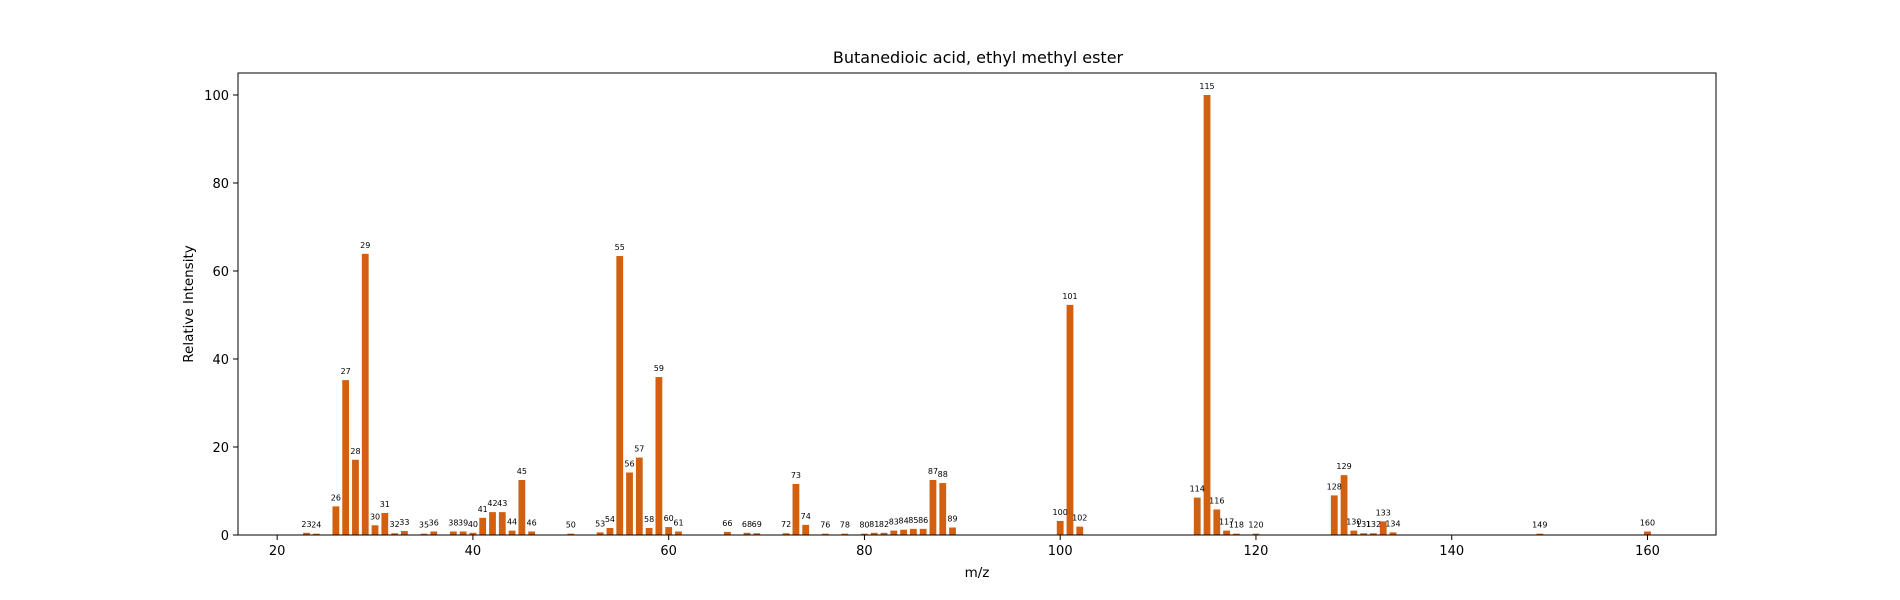 Image resolution: width=1900 pixels, height=600 pixels. Describe the element at coordinates (864, 525) in the screenshot. I see `peak-label-80: 80` at that location.